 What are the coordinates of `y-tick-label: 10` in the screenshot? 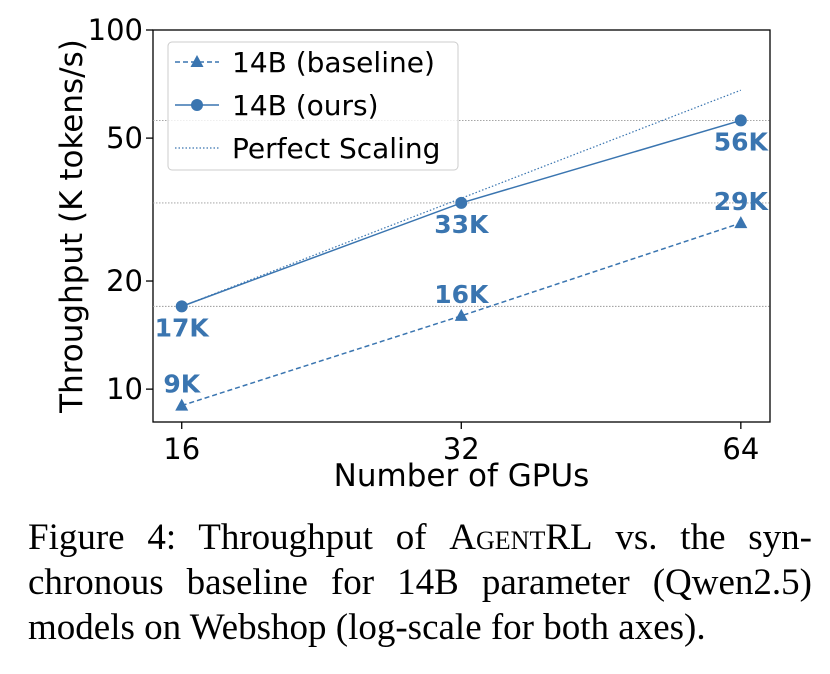 It's located at (124, 389).